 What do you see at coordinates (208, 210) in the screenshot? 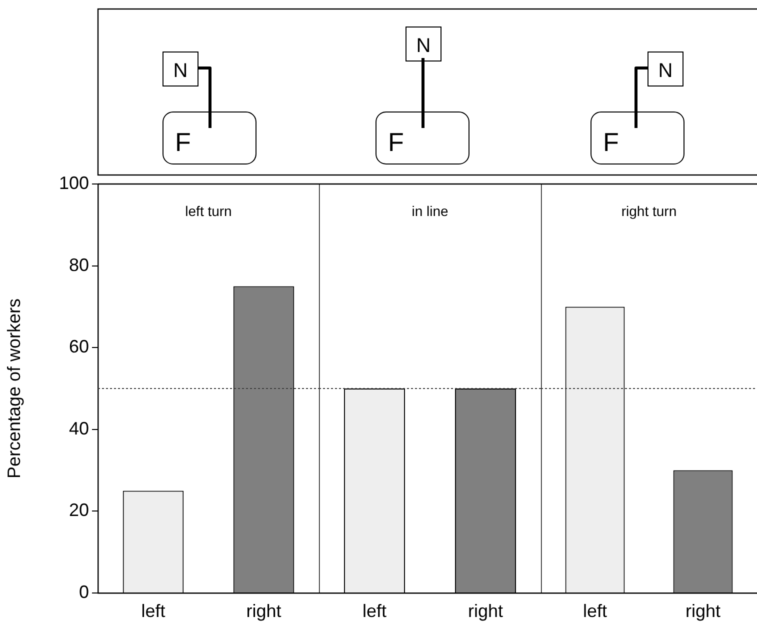
I see `text: left turn` at bounding box center [208, 210].